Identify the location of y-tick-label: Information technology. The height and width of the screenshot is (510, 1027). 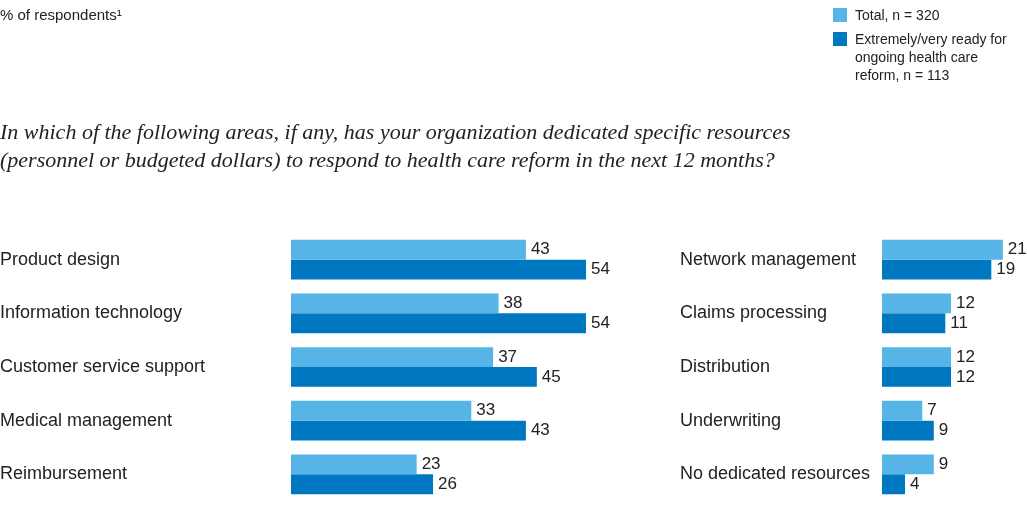
(91, 312).